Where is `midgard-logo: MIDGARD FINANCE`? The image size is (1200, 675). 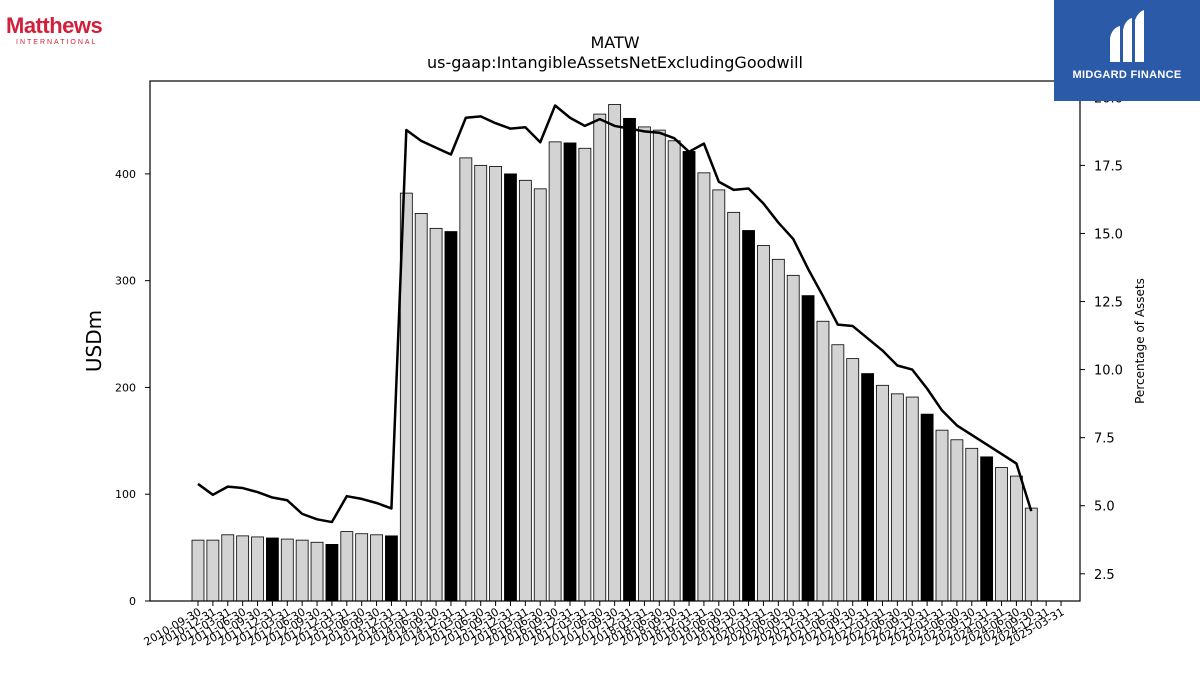
midgard-logo: MIDGARD FINANCE is located at coordinates (1127, 50).